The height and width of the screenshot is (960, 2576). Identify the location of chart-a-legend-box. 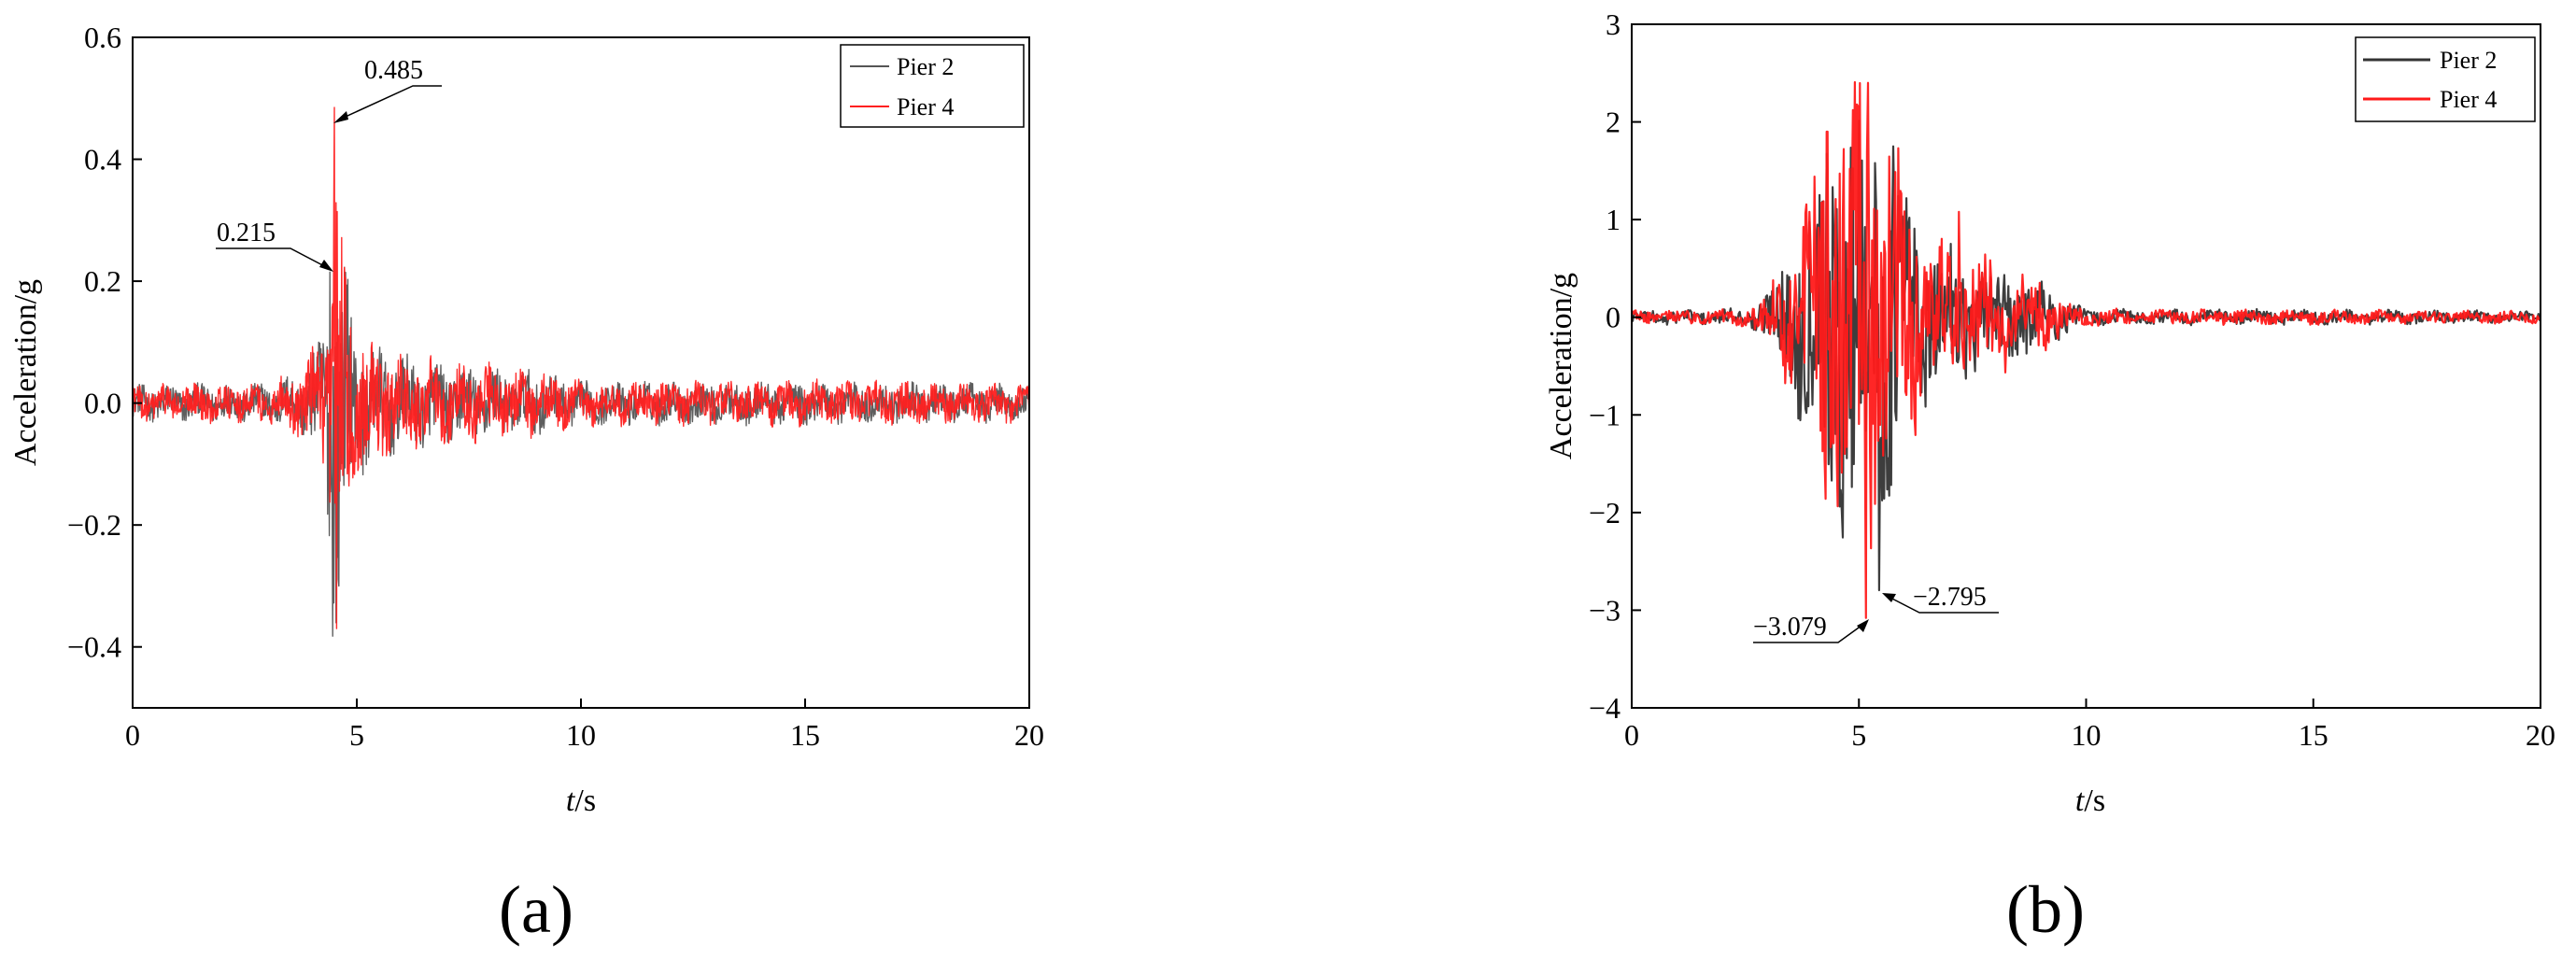
(932, 86).